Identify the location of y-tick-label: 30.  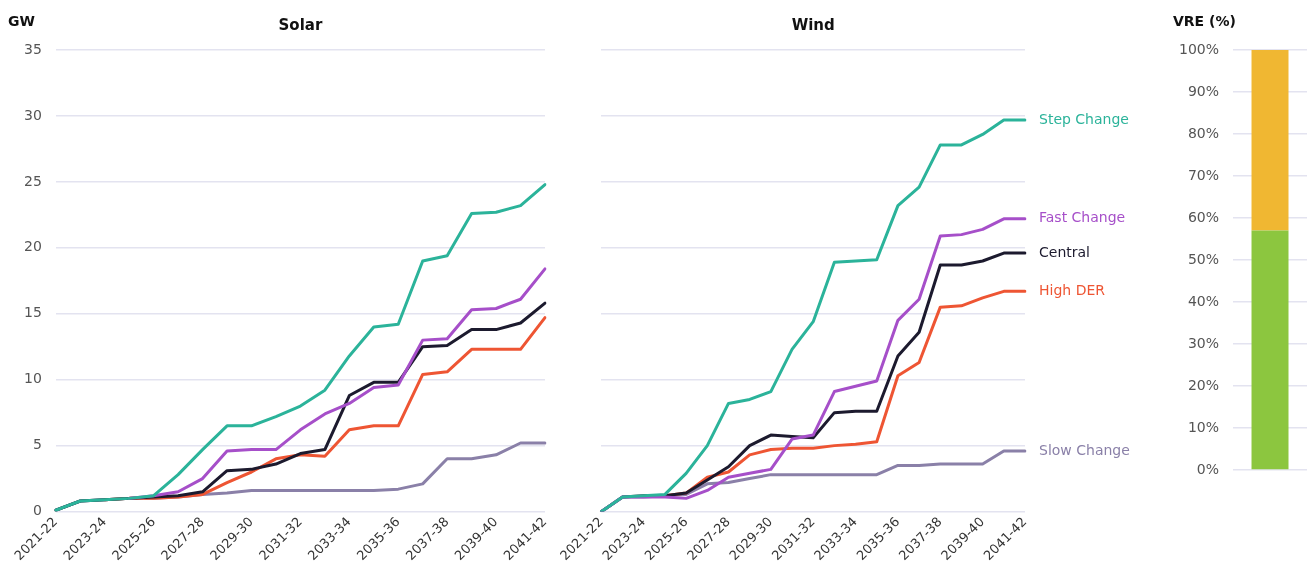
(32, 114).